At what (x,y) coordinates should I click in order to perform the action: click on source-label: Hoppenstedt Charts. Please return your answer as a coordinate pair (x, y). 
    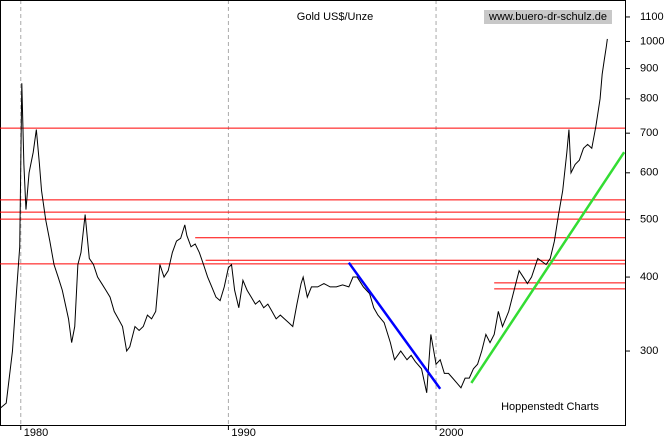
    Looking at the image, I should click on (550, 407).